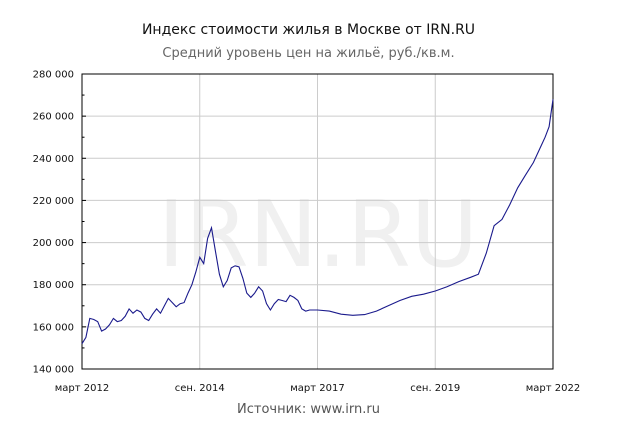 This screenshot has height=431, width=617. I want to click on x-tick-label: март 2022, so click(553, 388).